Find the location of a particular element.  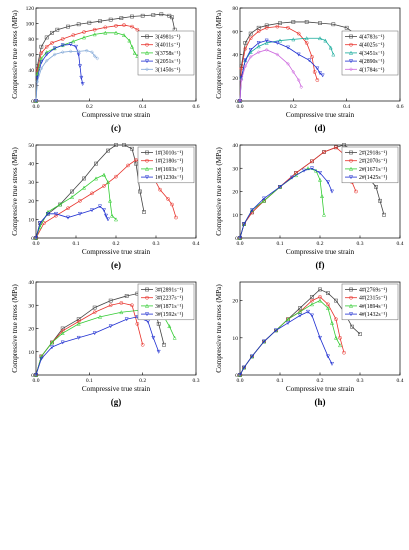

y-tick-label: 0 is located at coordinates (32, 102).